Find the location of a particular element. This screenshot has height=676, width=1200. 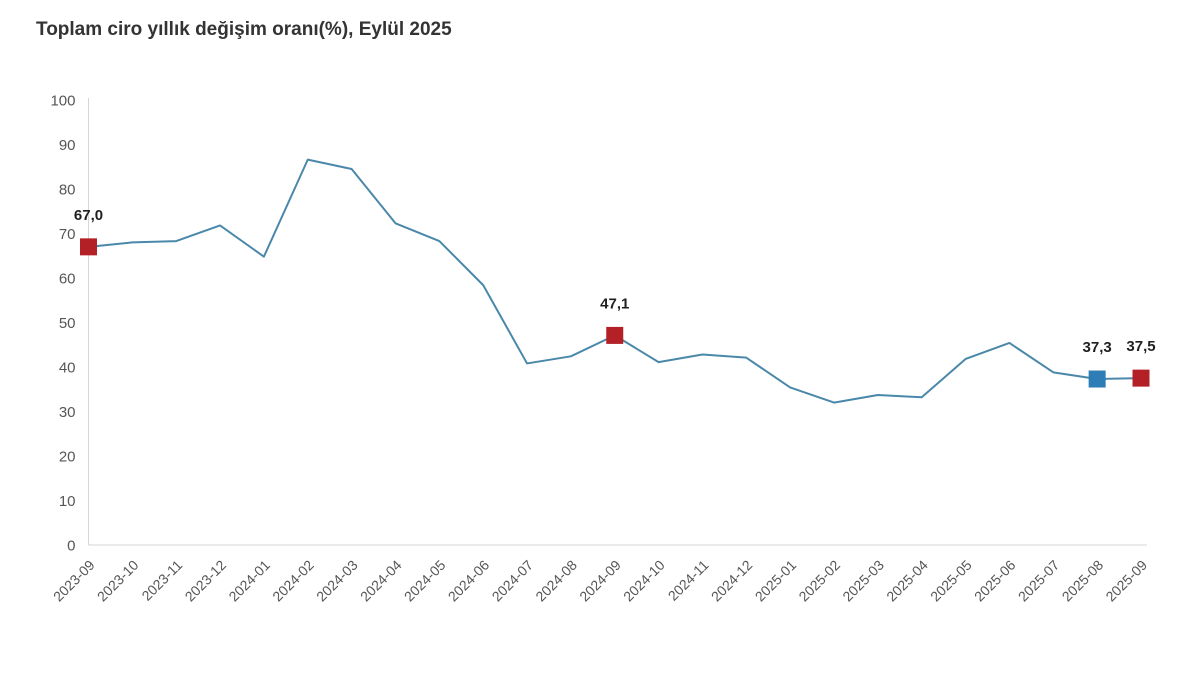

y-axis-label: 40 is located at coordinates (67, 367).